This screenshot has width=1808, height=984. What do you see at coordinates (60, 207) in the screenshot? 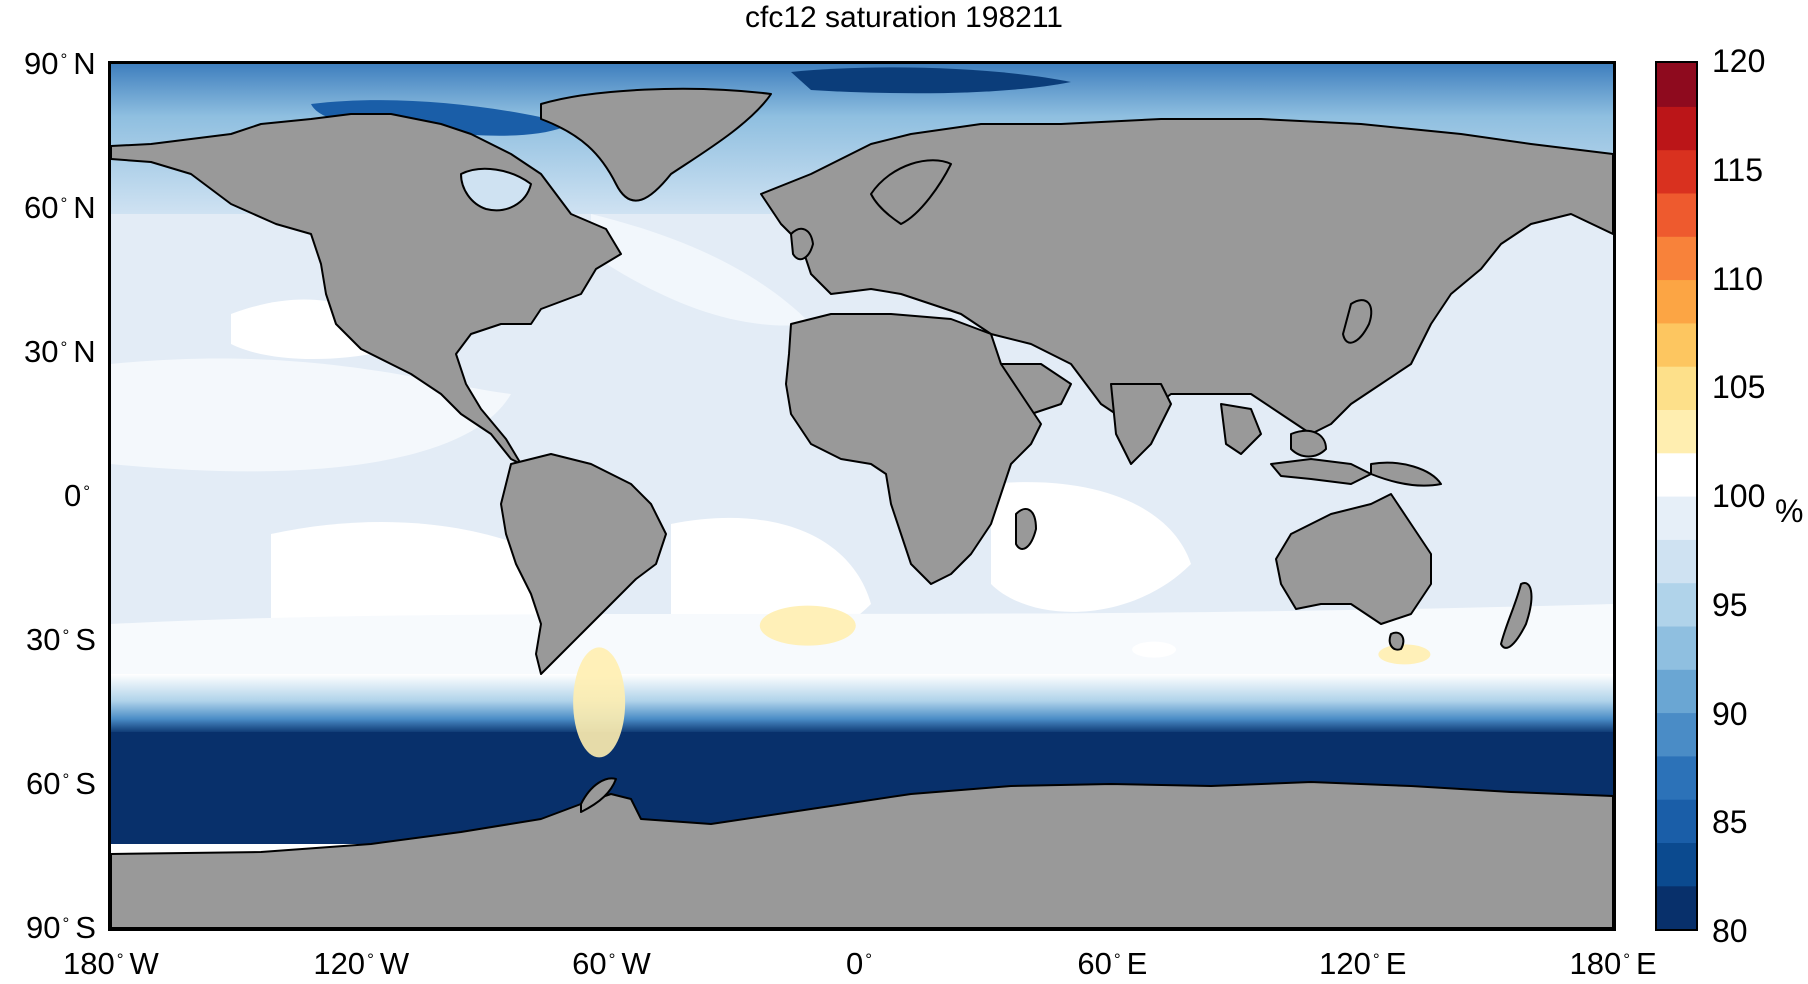
I see `lat-tick-60-n: 60 ° N` at bounding box center [60, 207].